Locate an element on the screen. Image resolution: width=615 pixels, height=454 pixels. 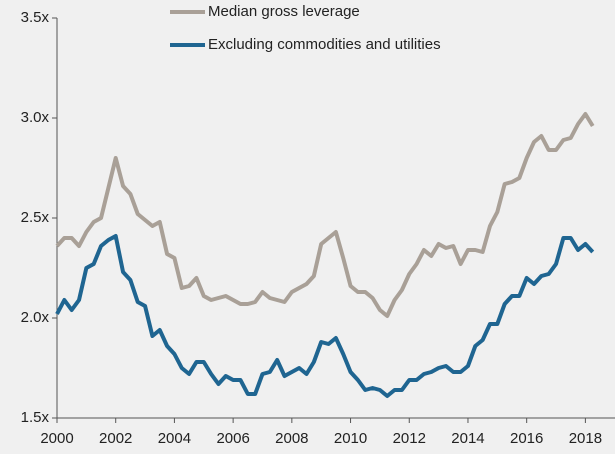
y-tick-label: 3.5x is located at coordinates (35, 17).